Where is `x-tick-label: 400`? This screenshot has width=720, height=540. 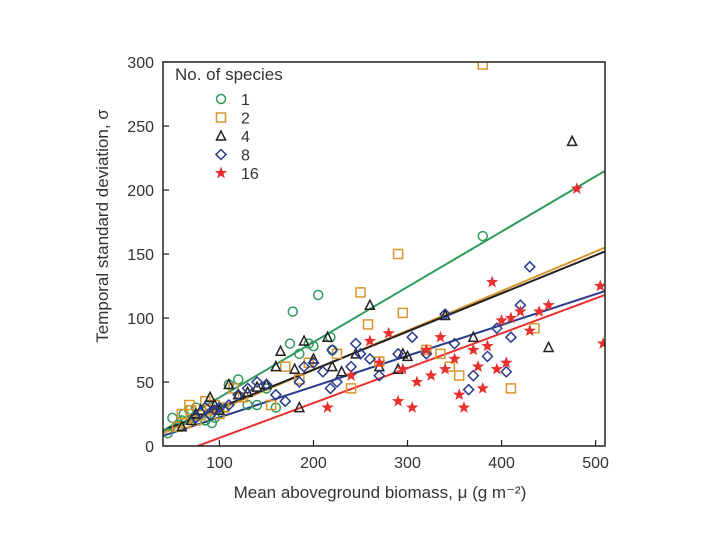
x-tick-label: 400 is located at coordinates (501, 463).